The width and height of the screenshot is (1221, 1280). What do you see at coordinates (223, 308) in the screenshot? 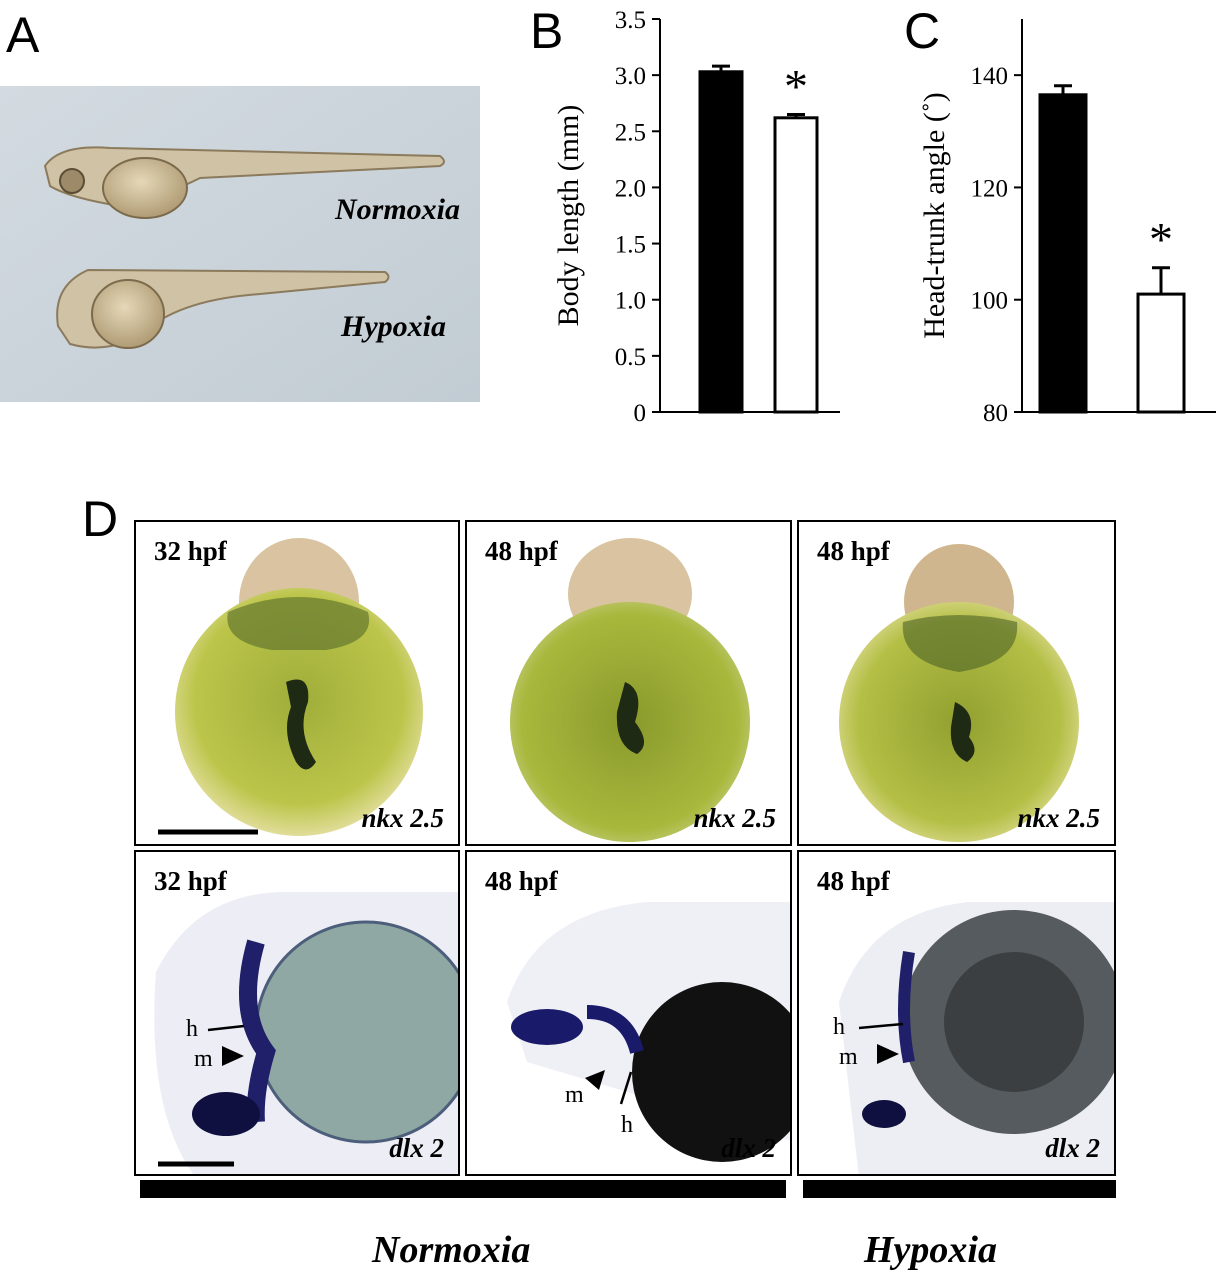
I see `hypoxia-embryo` at bounding box center [223, 308].